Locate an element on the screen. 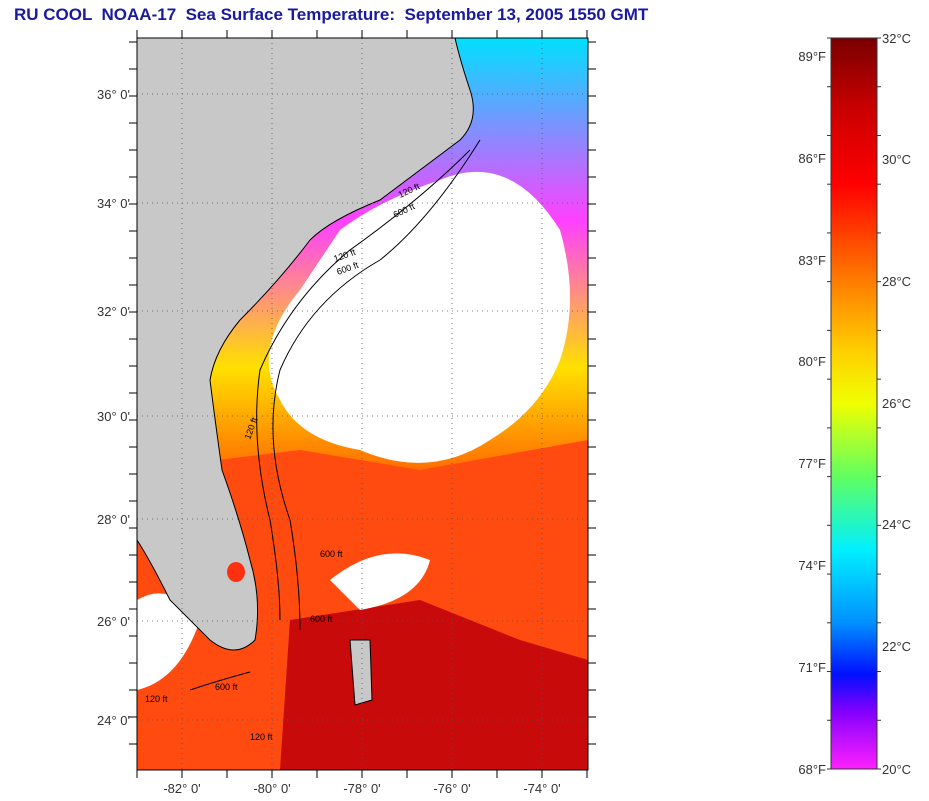 The width and height of the screenshot is (929, 801). lon-label: -78° 0' is located at coordinates (361, 788).